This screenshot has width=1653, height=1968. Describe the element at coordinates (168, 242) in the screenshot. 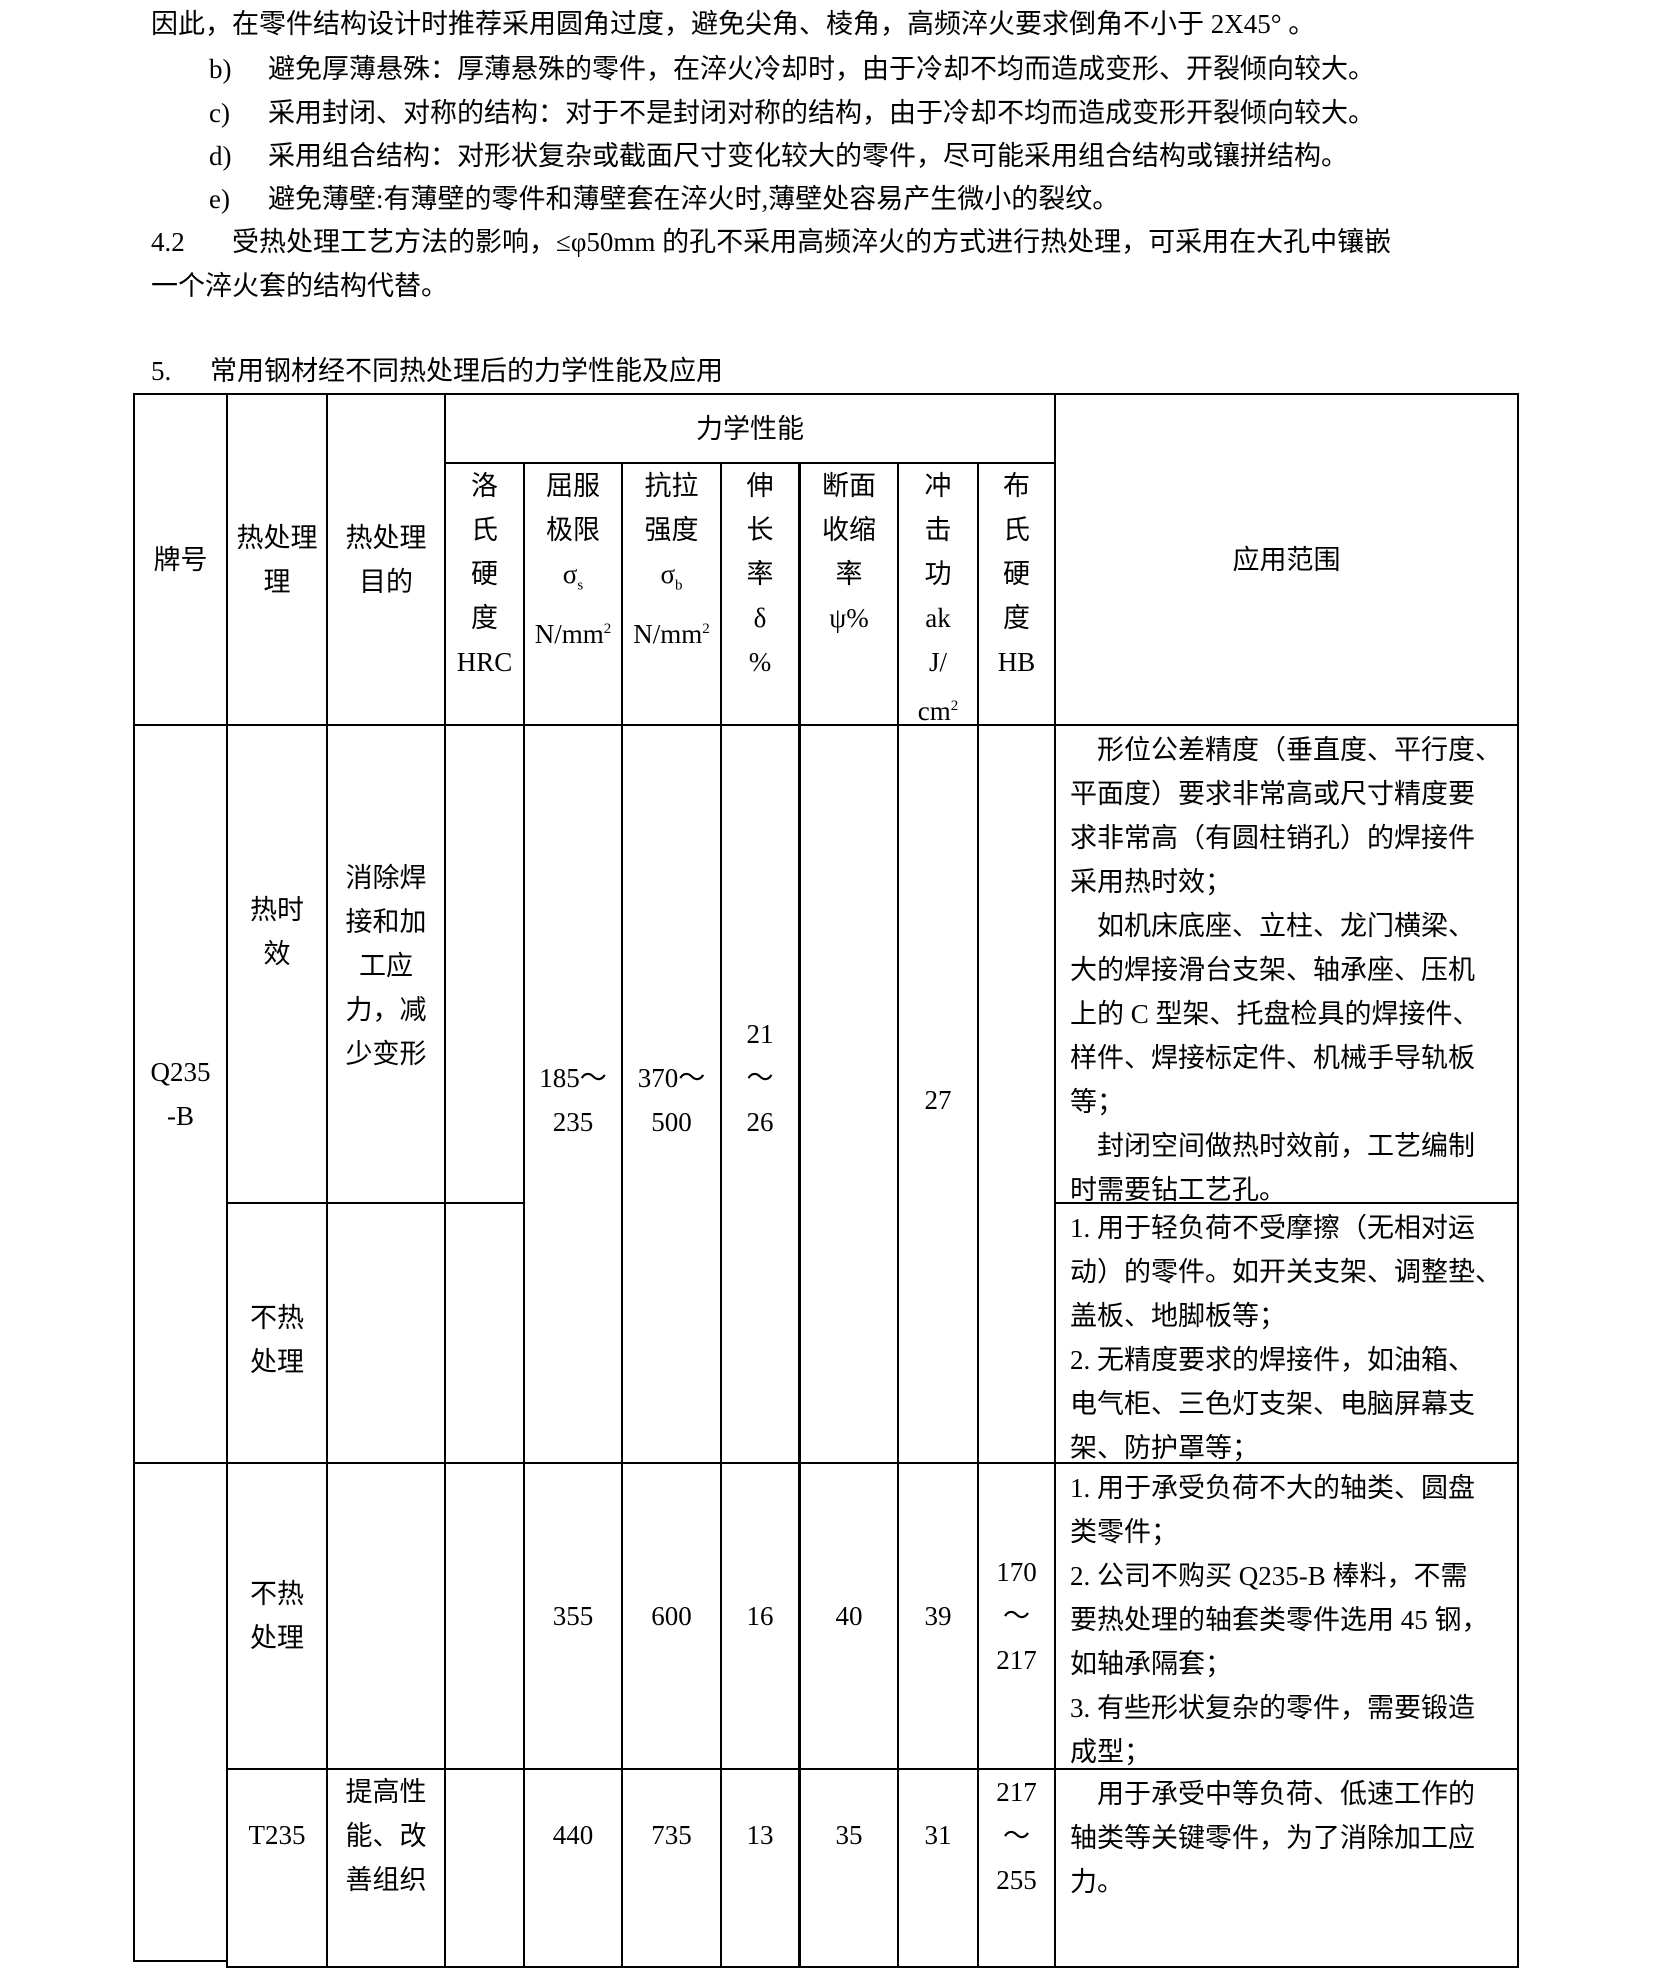

I see `section-4-2-number: 4.2` at that location.